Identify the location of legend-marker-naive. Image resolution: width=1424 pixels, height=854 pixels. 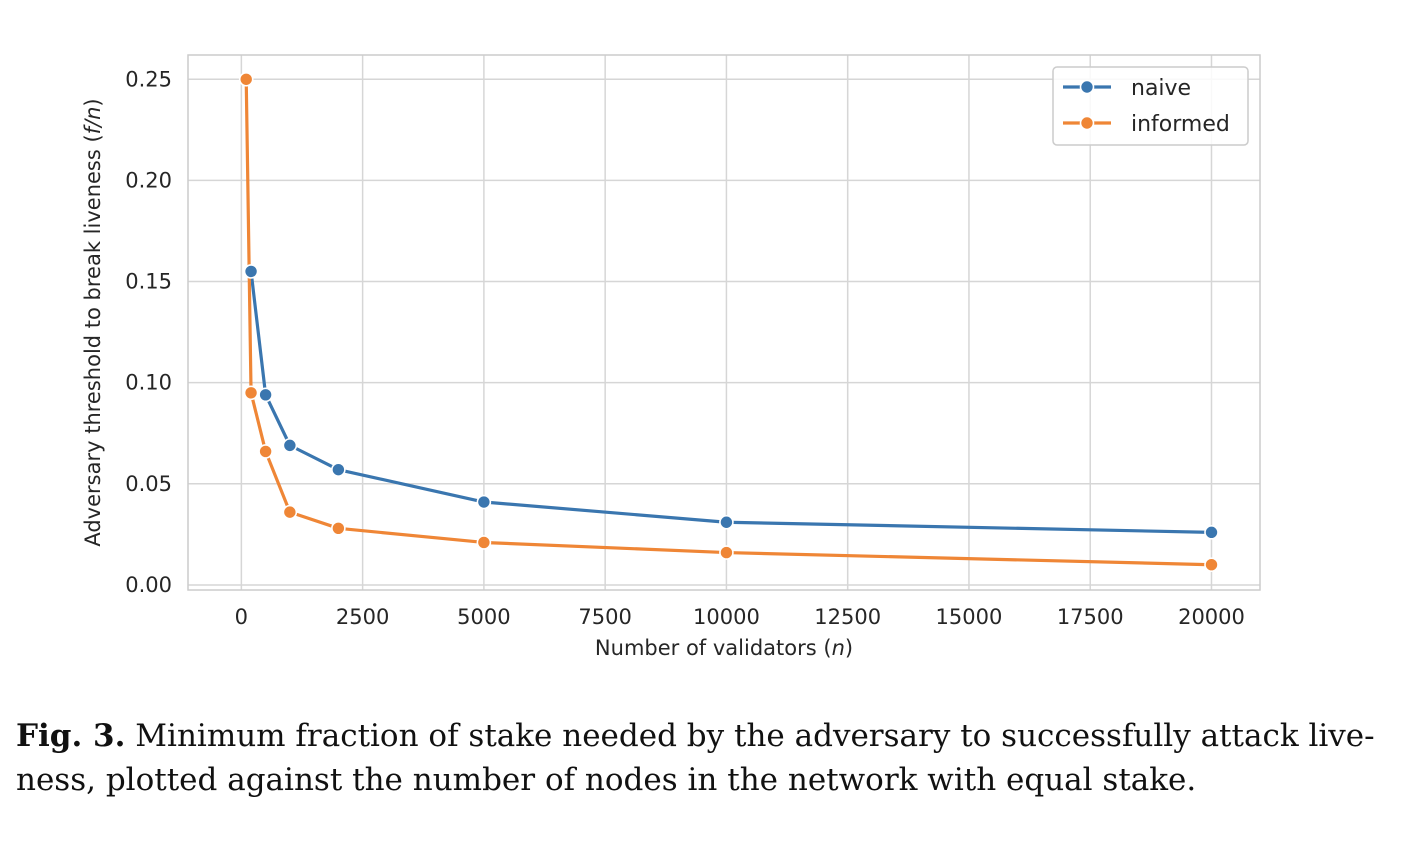
(1087, 87).